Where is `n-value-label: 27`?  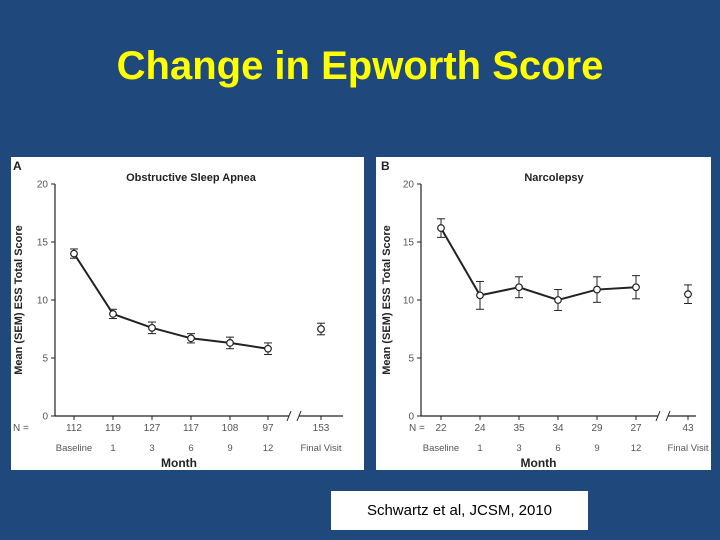 n-value-label: 27 is located at coordinates (636, 428).